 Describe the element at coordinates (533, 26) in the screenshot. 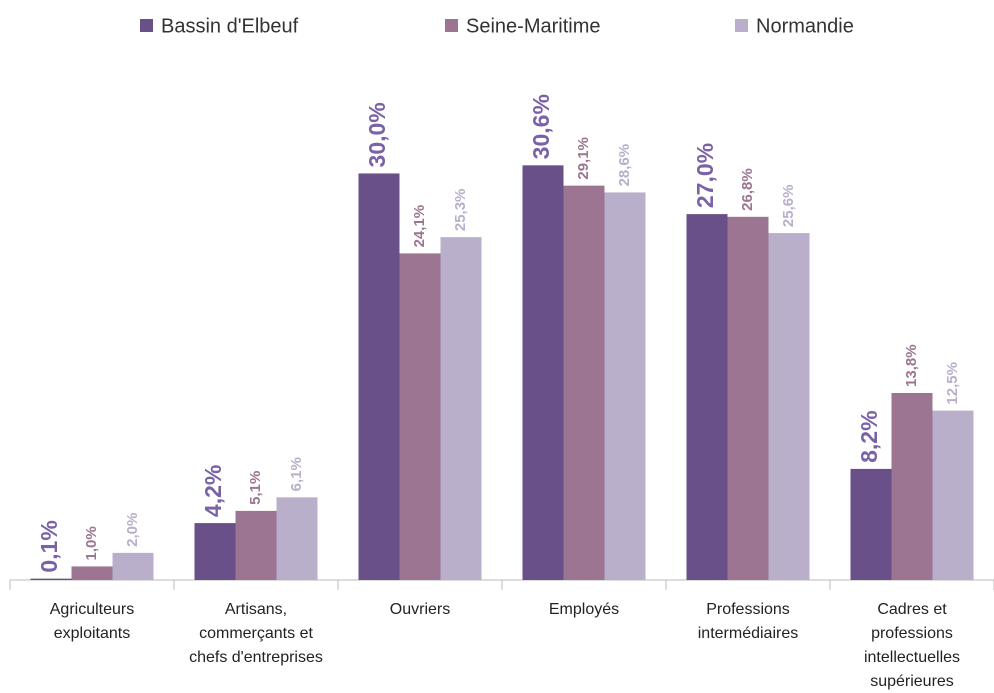

I see `legend-label: Seine-Maritime` at that location.